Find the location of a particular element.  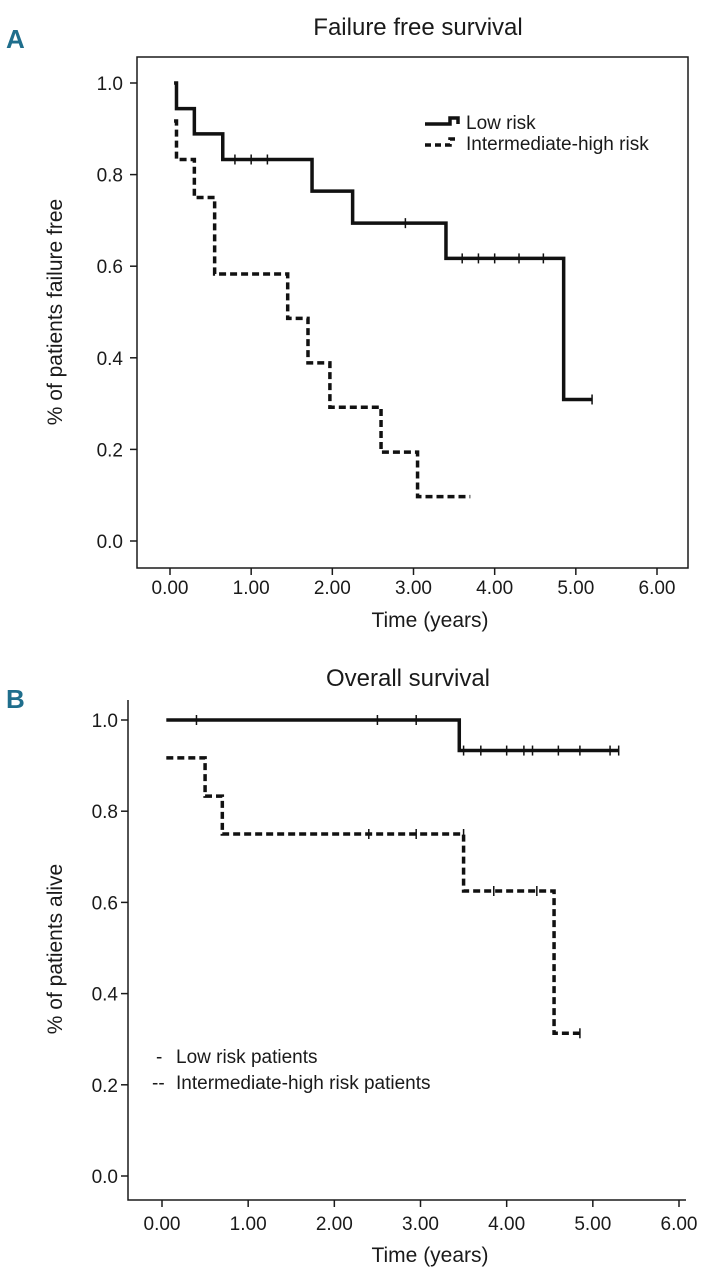

panel-a-y-axis: 0.0 0.2 0.4 0.6 0.8 1.0 is located at coordinates (117, 313).